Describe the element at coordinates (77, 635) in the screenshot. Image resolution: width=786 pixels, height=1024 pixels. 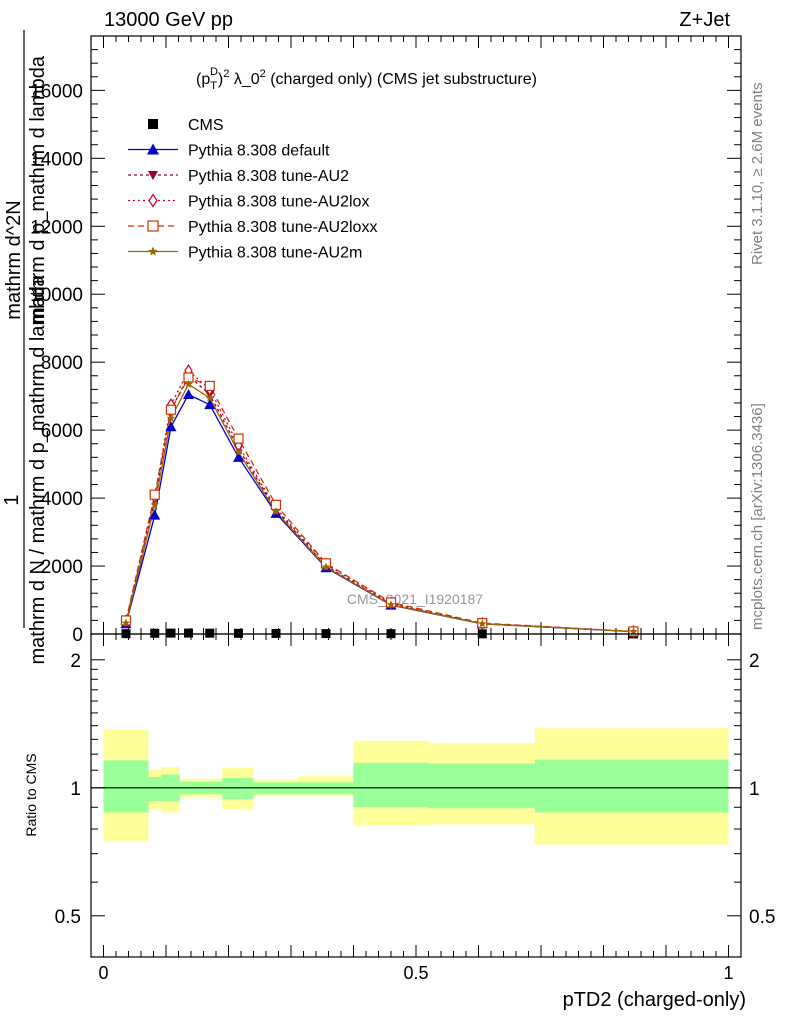
I see `main-y-tick-label: 0` at that location.